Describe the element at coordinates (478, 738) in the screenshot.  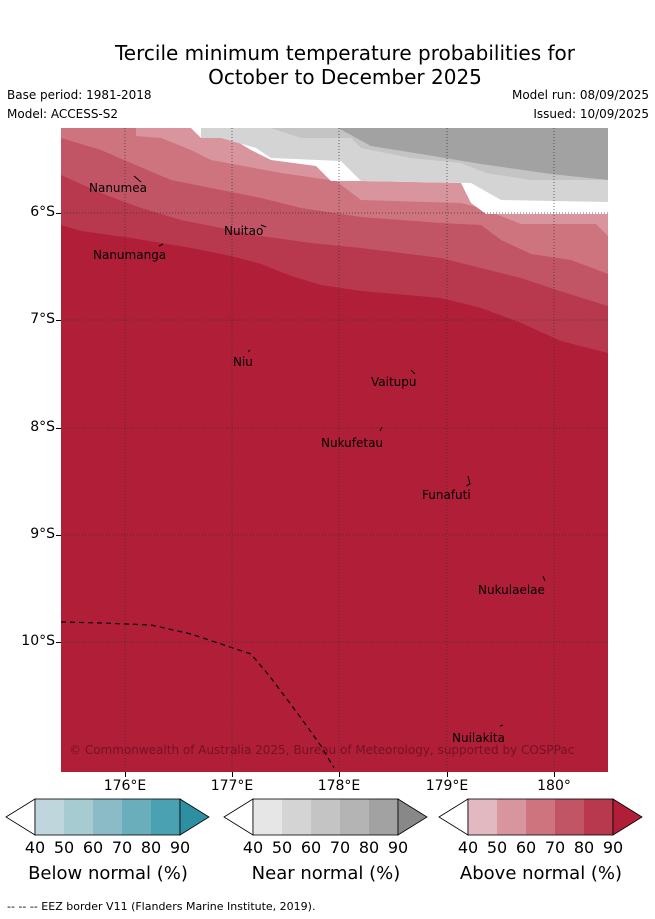
I see `place-label: Nuilakita` at that location.